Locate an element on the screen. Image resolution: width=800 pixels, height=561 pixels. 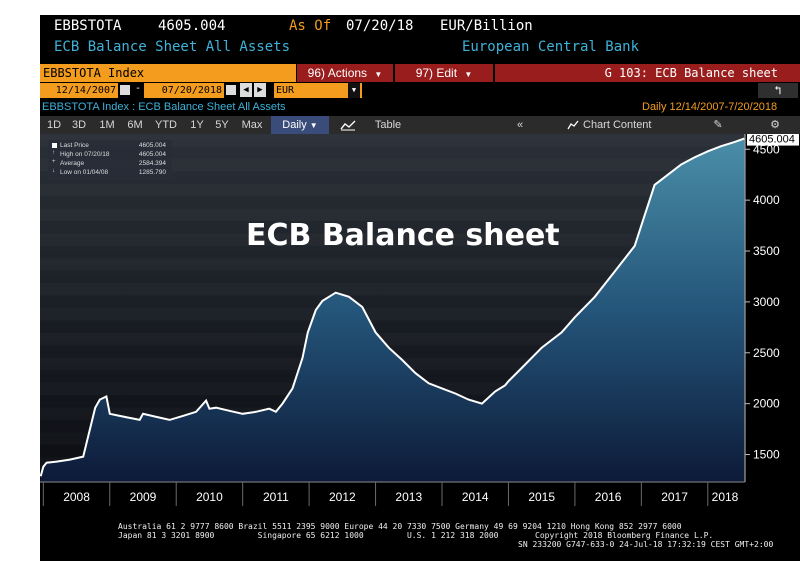
next-arrow-icon: ▶ is located at coordinates (260, 90).